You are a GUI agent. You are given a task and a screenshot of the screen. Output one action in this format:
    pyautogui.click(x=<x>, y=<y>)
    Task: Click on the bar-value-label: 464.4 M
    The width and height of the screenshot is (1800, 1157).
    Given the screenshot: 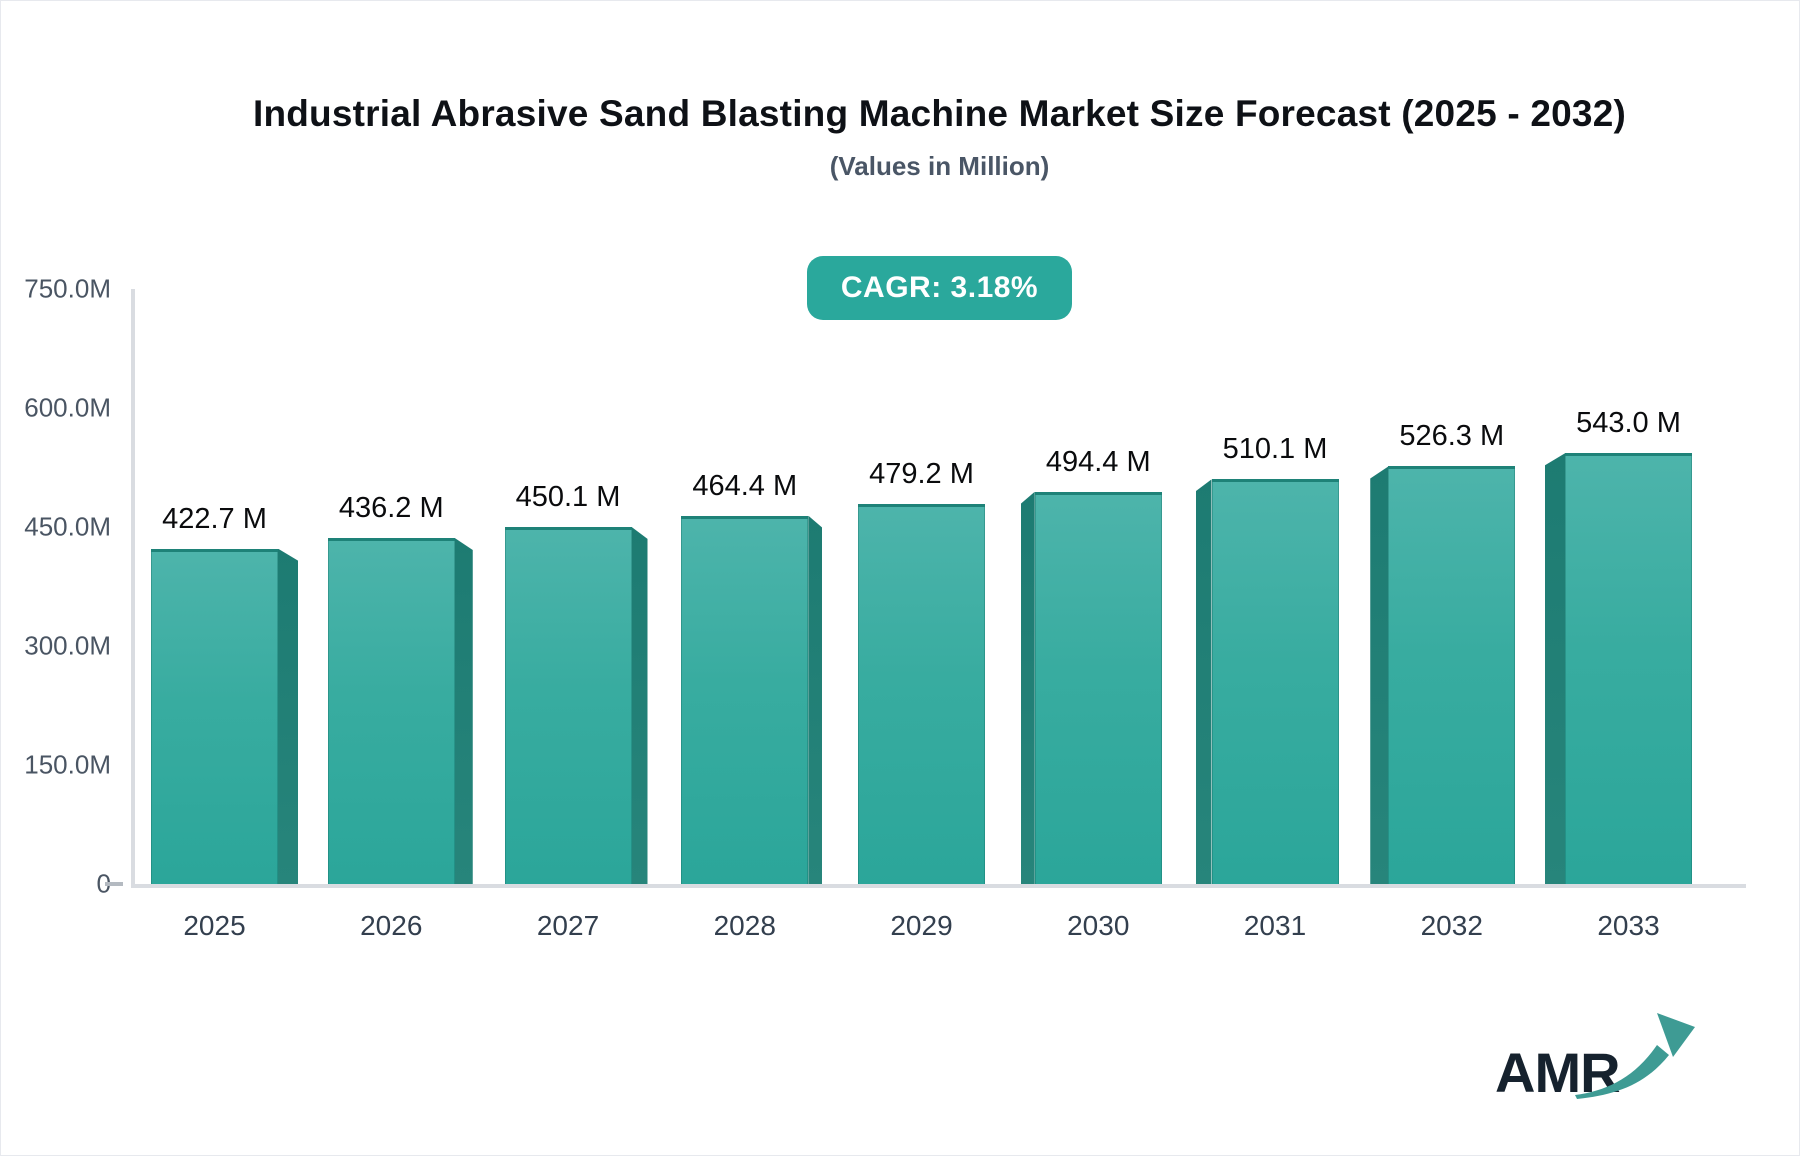 What is the action you would take?
    pyautogui.click(x=745, y=485)
    